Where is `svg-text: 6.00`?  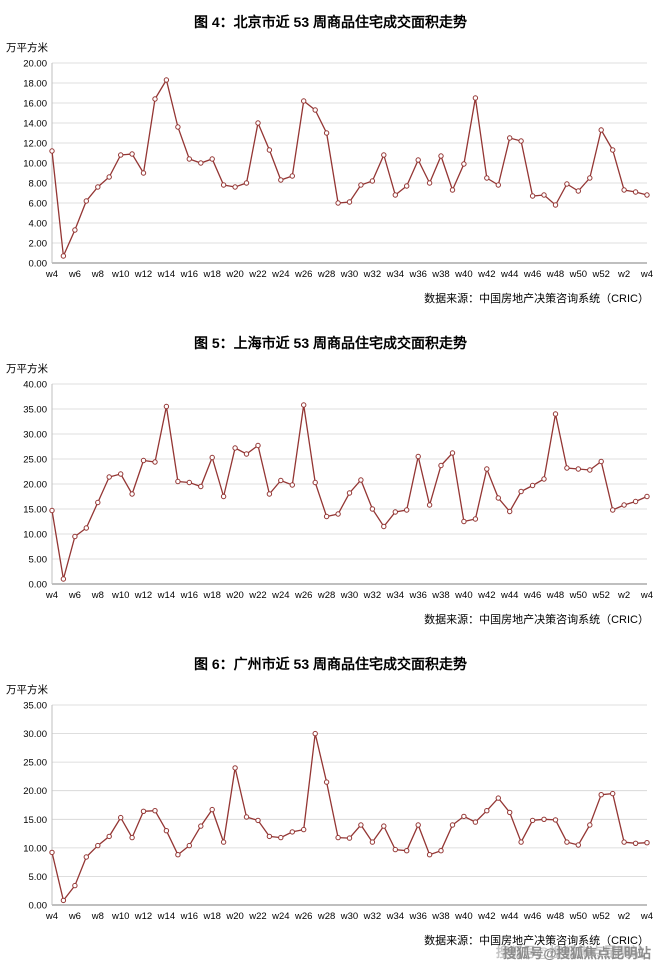
svg-text: 6.00 is located at coordinates (38, 204).